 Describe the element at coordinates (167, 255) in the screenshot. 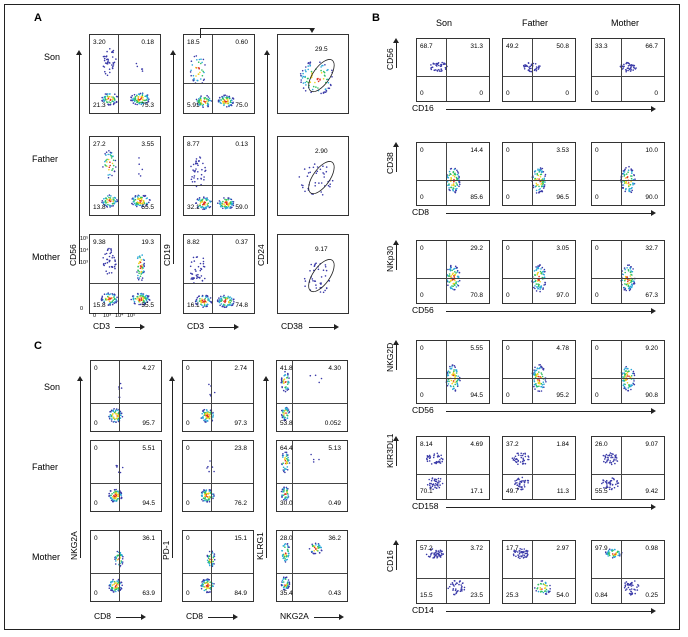

I see `a-col2-y-axis-label: CD19` at that location.